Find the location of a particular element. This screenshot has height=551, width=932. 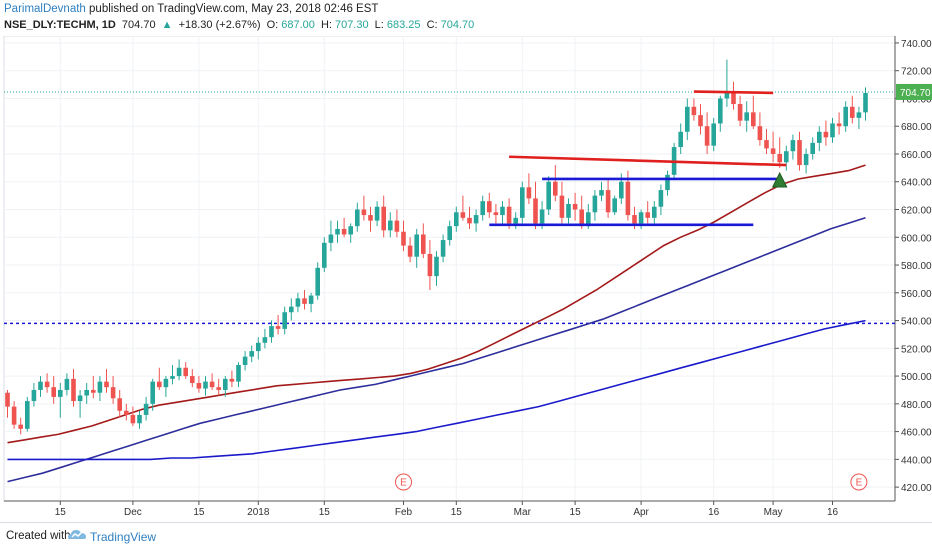

close-value: 704.70 is located at coordinates (457, 25).